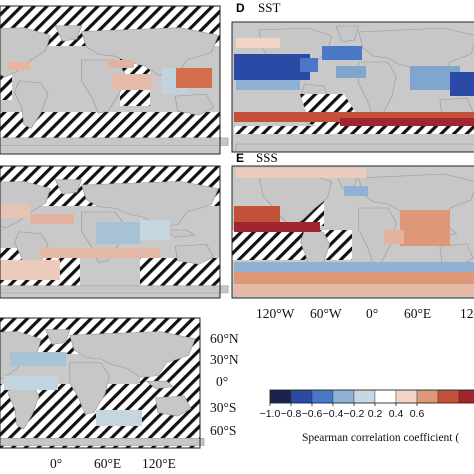 The height and width of the screenshot is (474, 474). Describe the element at coordinates (372, 313) in the screenshot. I see `lon-label-0: 0°` at that location.